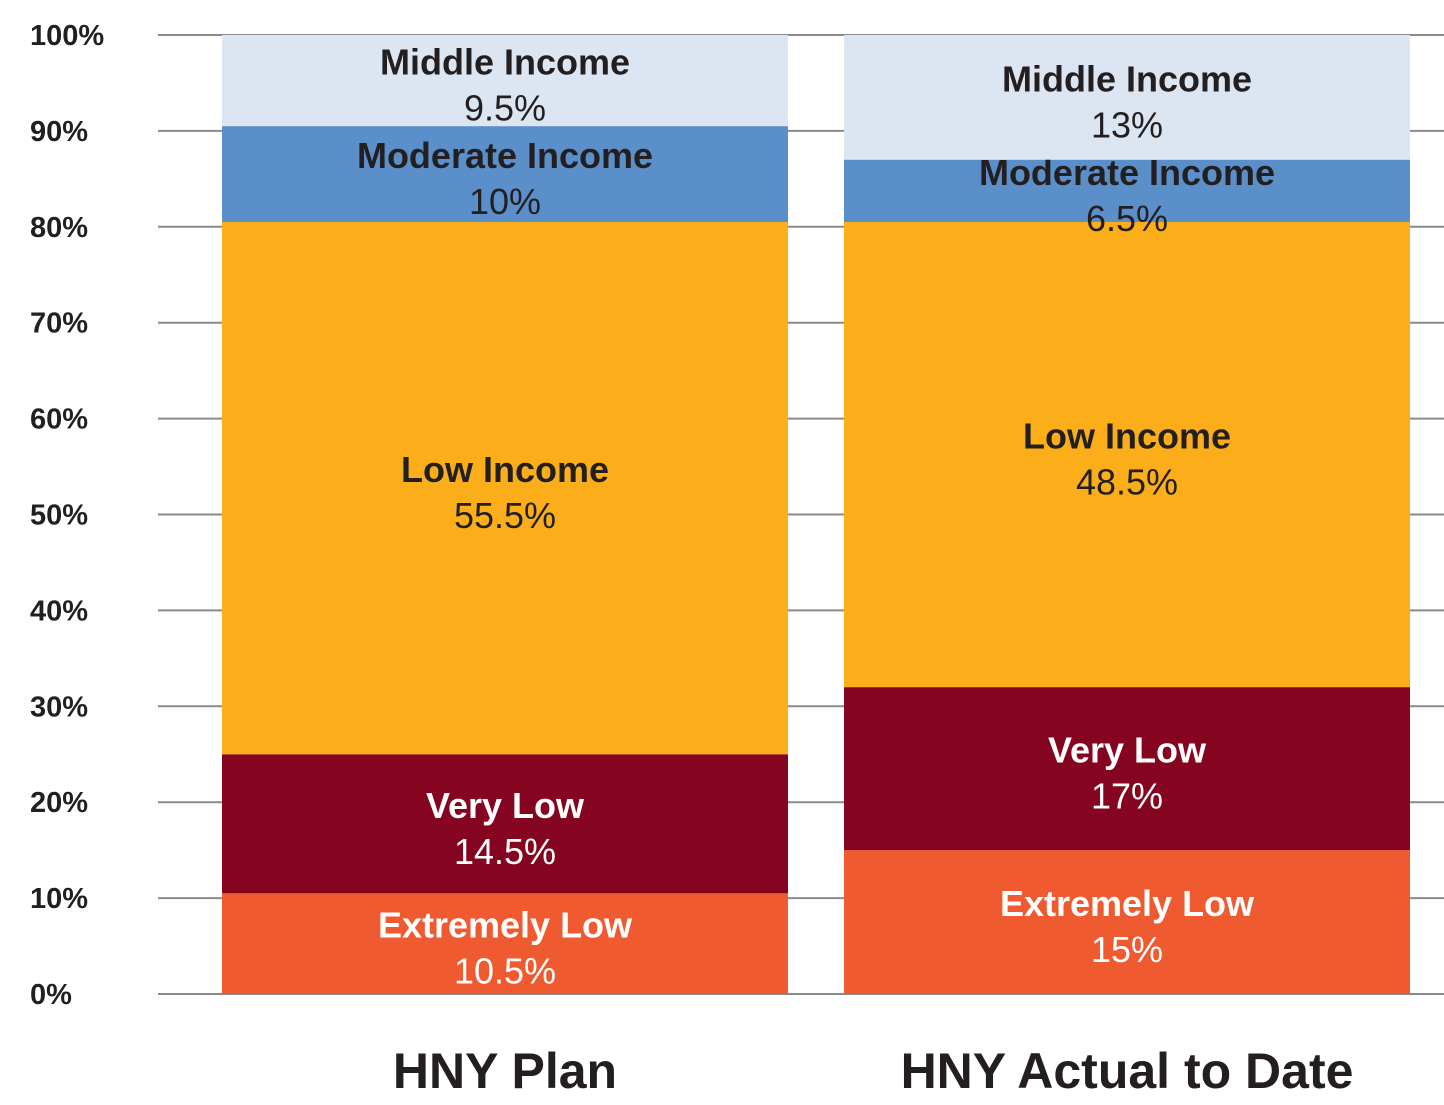 The image size is (1444, 1105). What do you see at coordinates (59, 516) in the screenshot?
I see `y-tick-label: 50%` at bounding box center [59, 516].